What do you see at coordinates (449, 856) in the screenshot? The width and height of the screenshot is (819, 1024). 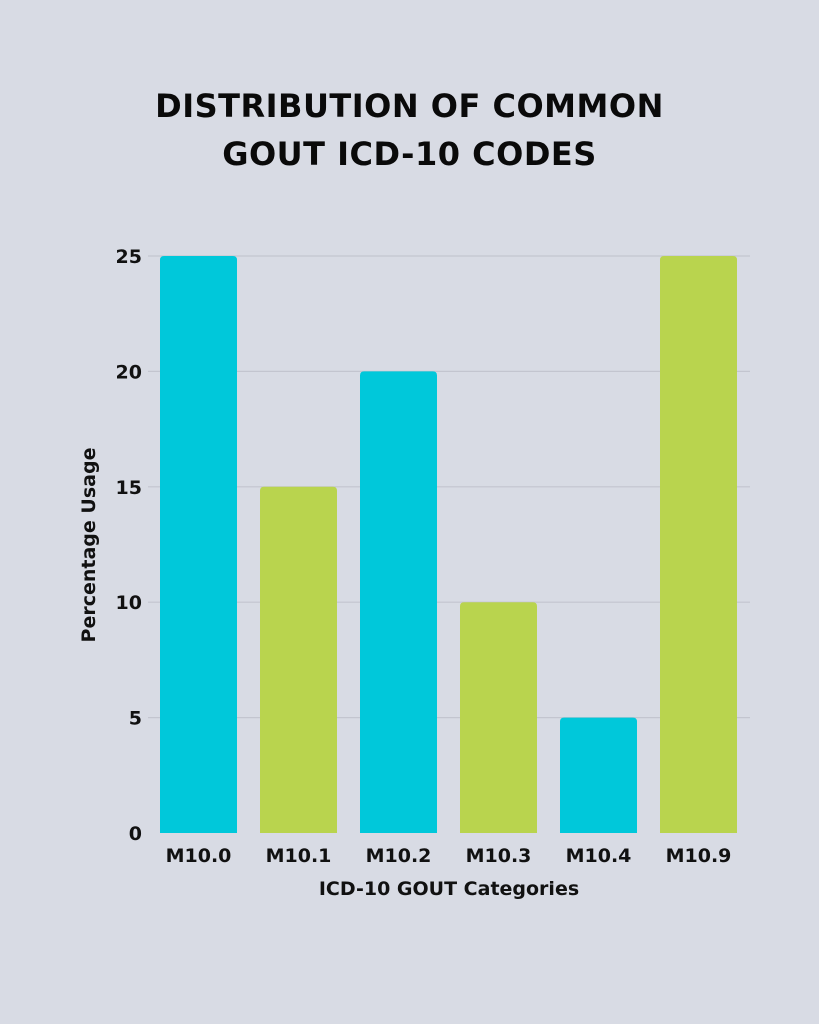 I see `x-tick-labels: M10.0 M10.1 M10.2 M10.3 M10.4 M10.9` at bounding box center [449, 856].